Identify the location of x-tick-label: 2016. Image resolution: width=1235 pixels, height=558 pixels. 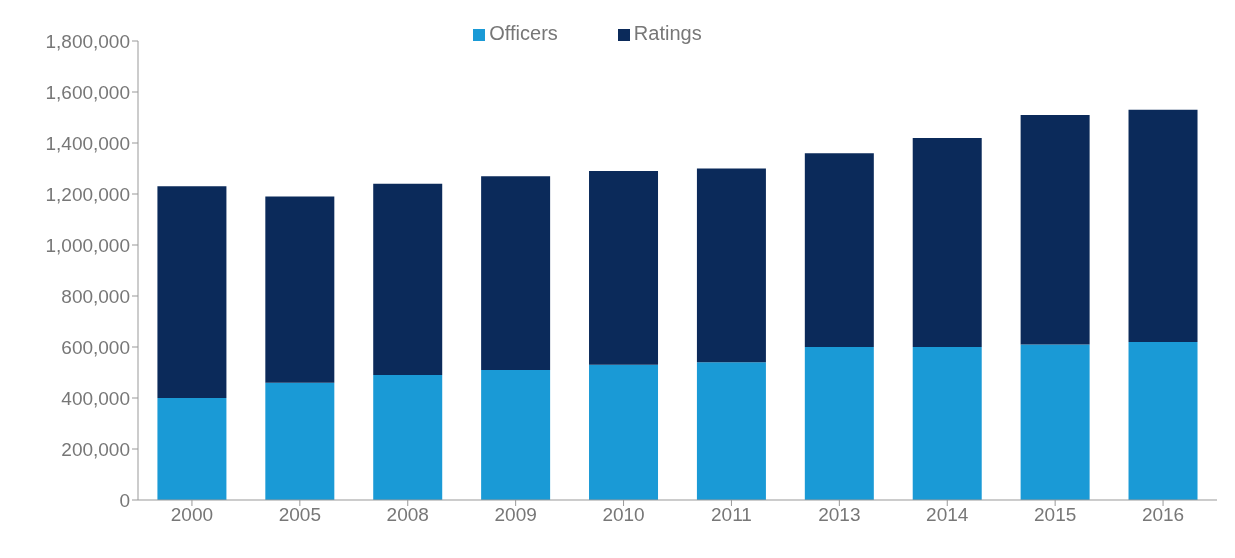
(1163, 515).